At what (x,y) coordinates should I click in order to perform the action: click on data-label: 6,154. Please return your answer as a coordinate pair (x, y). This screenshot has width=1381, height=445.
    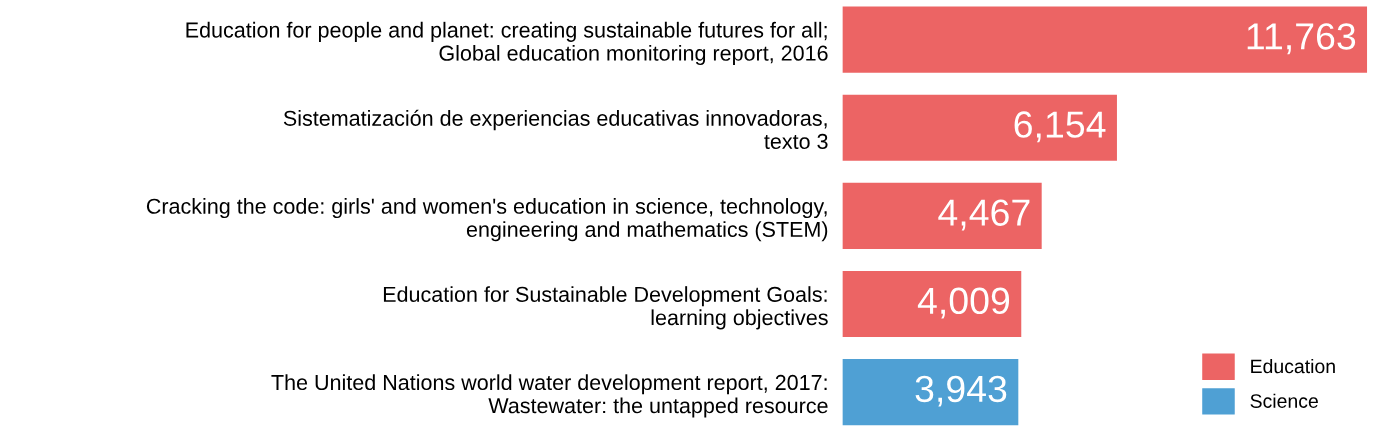
    Looking at the image, I should click on (1060, 127).